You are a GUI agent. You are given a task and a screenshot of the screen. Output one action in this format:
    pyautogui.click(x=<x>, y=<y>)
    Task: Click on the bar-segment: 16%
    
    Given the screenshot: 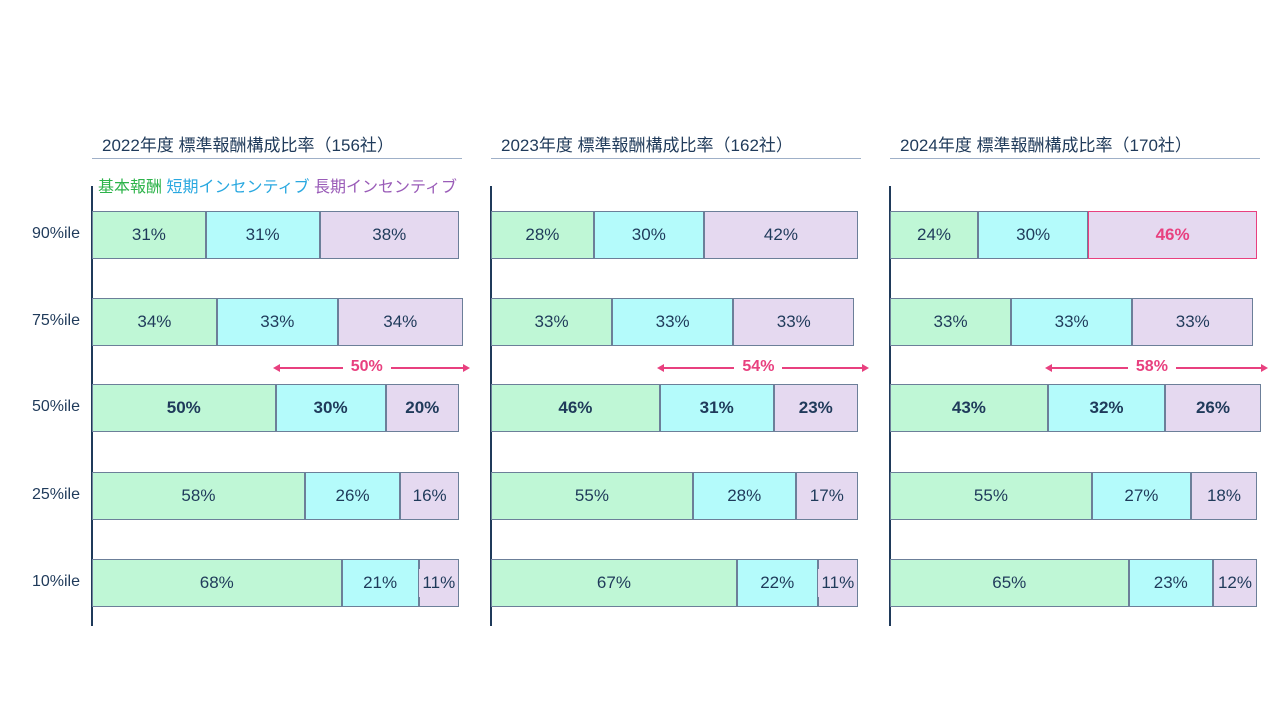 What is the action you would take?
    pyautogui.click(x=429, y=496)
    